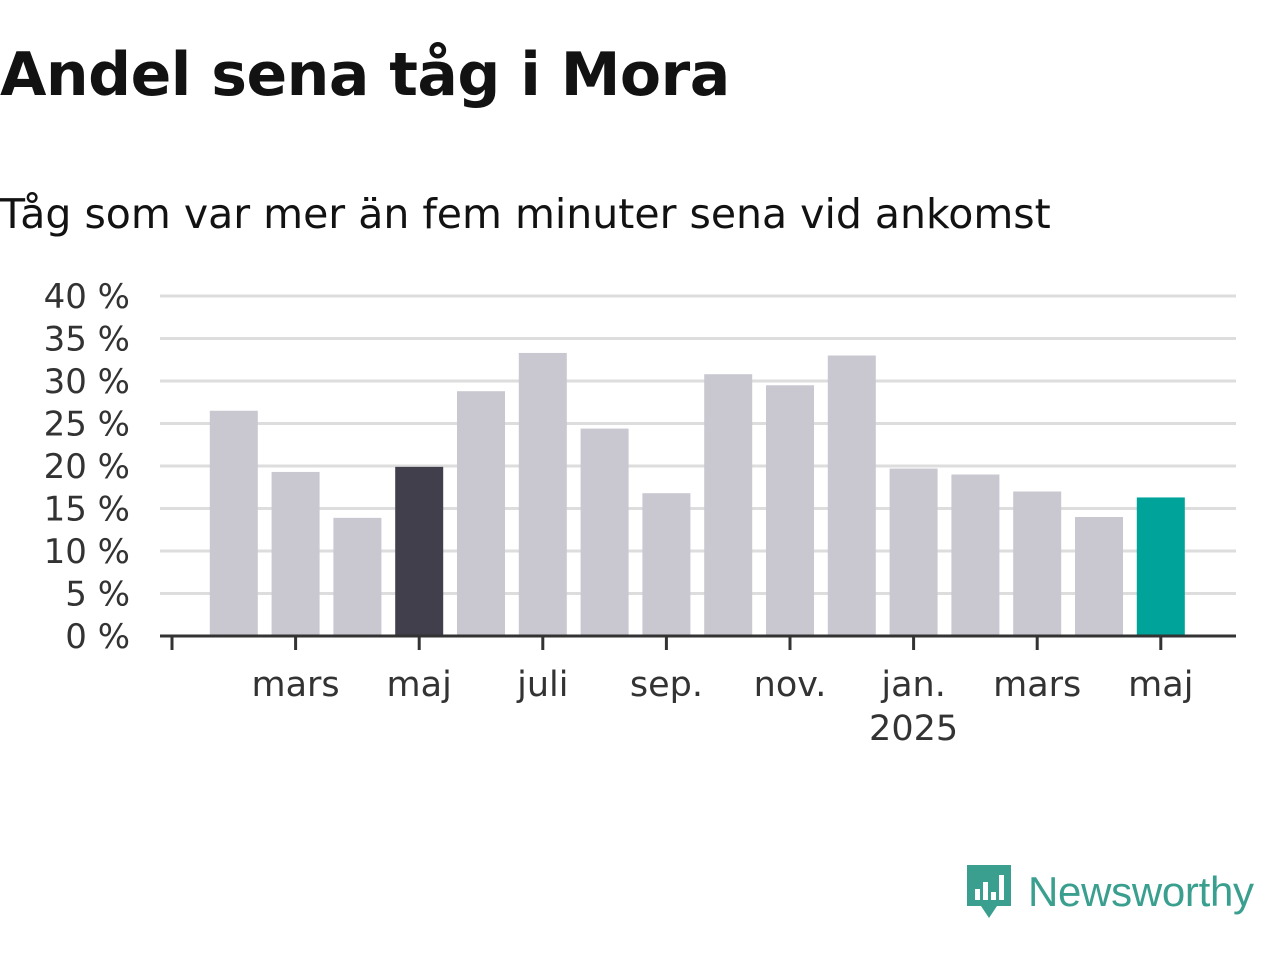  I want to click on y-tick-label: 5 %, so click(97, 595).